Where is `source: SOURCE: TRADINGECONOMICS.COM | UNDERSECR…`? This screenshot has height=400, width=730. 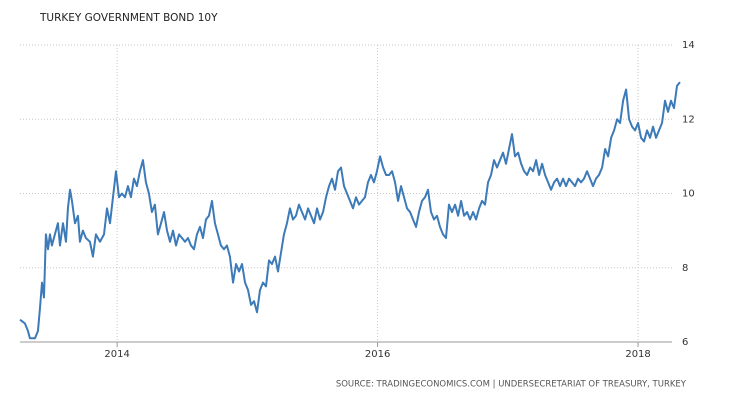
source: SOURCE: TRADINGECONOMICS.COM | UNDERSECR… is located at coordinates (511, 385).